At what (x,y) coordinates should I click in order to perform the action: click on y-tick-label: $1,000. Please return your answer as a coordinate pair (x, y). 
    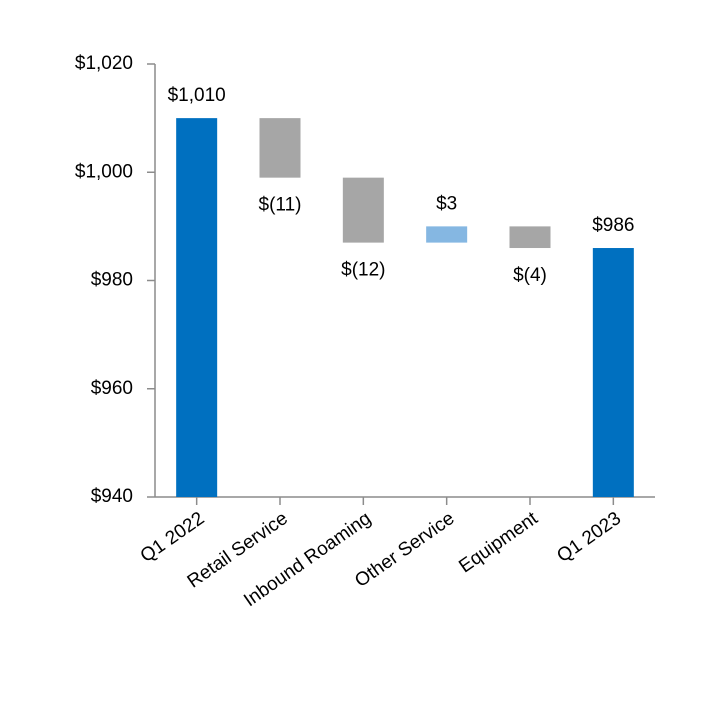
    Looking at the image, I should click on (104, 171).